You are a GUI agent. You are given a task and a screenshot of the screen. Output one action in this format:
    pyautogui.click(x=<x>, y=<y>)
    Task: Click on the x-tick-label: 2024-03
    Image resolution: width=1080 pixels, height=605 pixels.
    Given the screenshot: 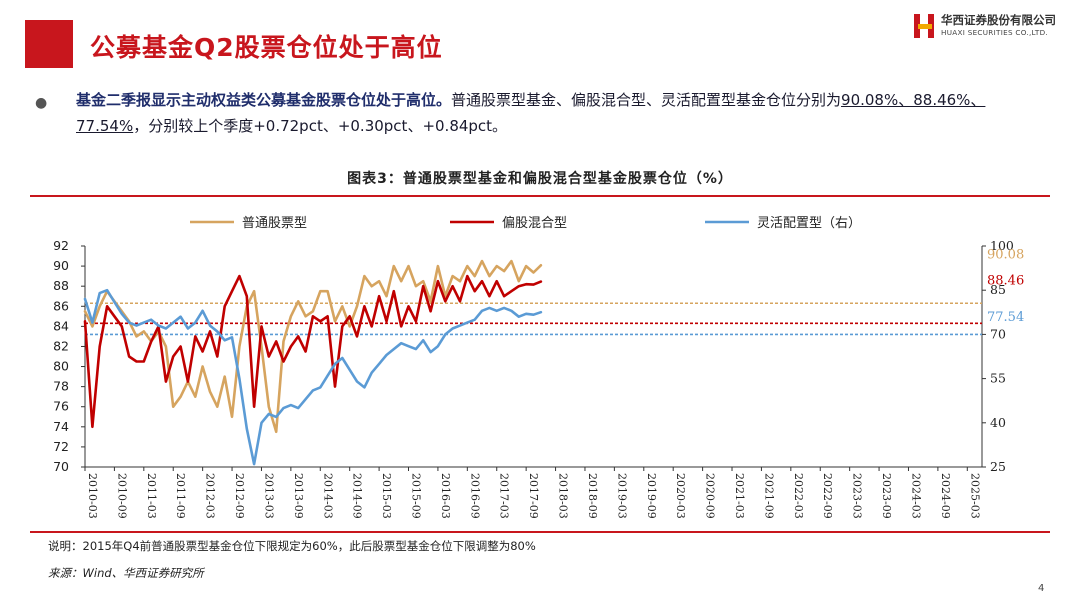 What is the action you would take?
    pyautogui.click(x=915, y=496)
    